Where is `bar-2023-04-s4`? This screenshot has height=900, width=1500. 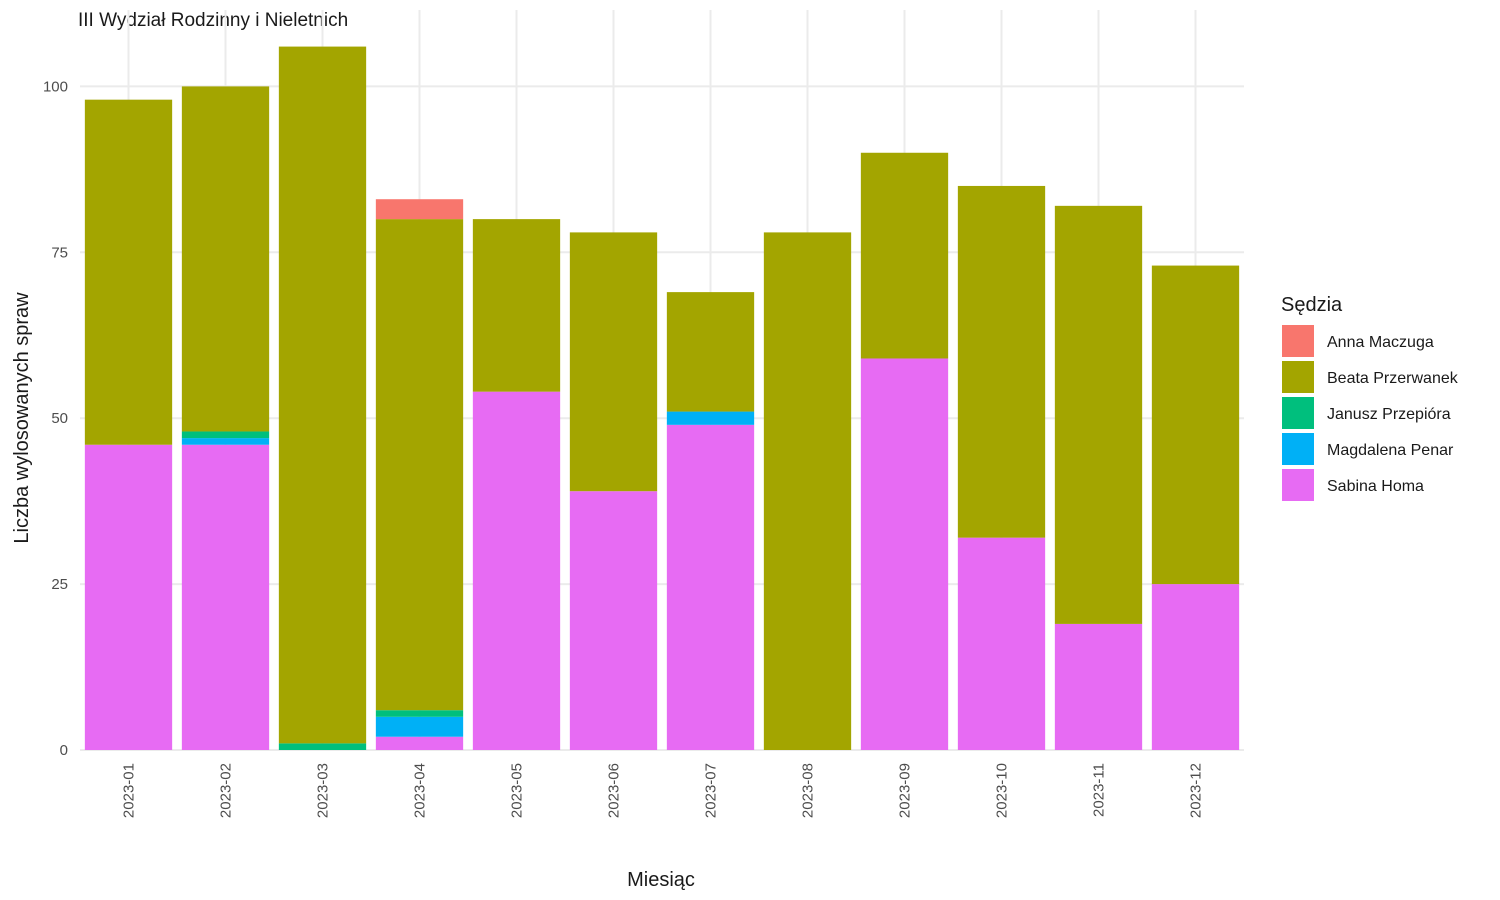 bar-2023-04-s4 is located at coordinates (419, 209).